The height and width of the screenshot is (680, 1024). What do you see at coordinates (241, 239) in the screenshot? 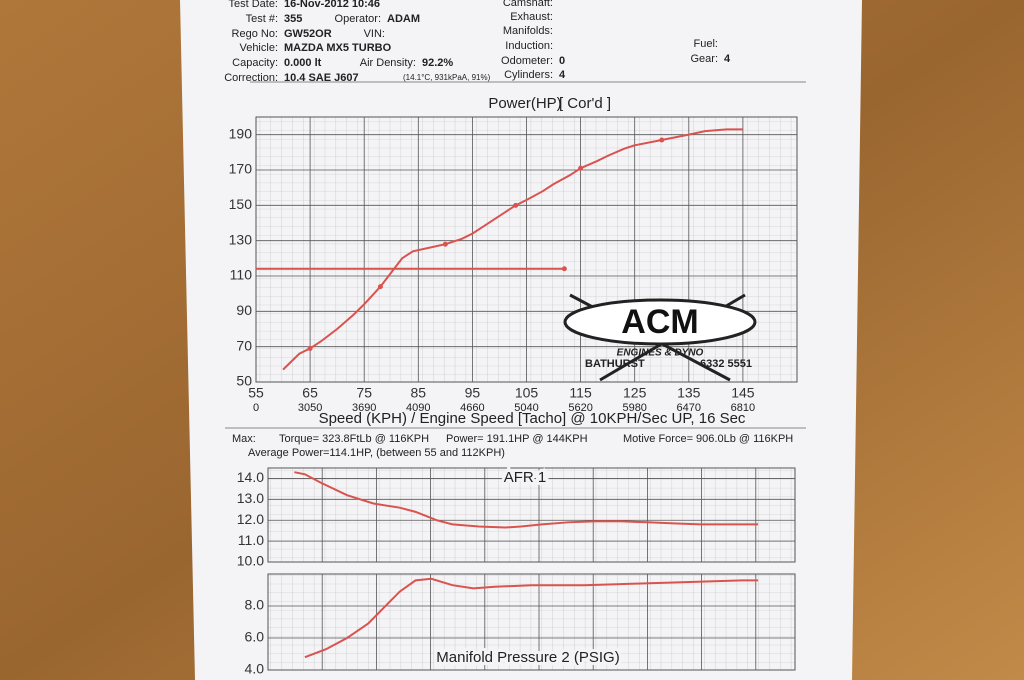
I see `y-tick-label: 130` at bounding box center [241, 239].